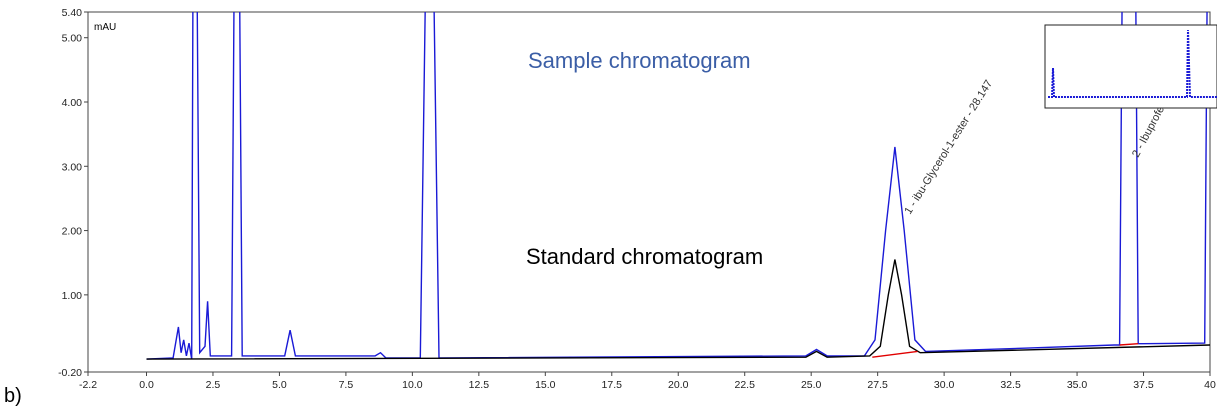 This screenshot has width=1217, height=412. I want to click on trace-line, so click(1005, 350).